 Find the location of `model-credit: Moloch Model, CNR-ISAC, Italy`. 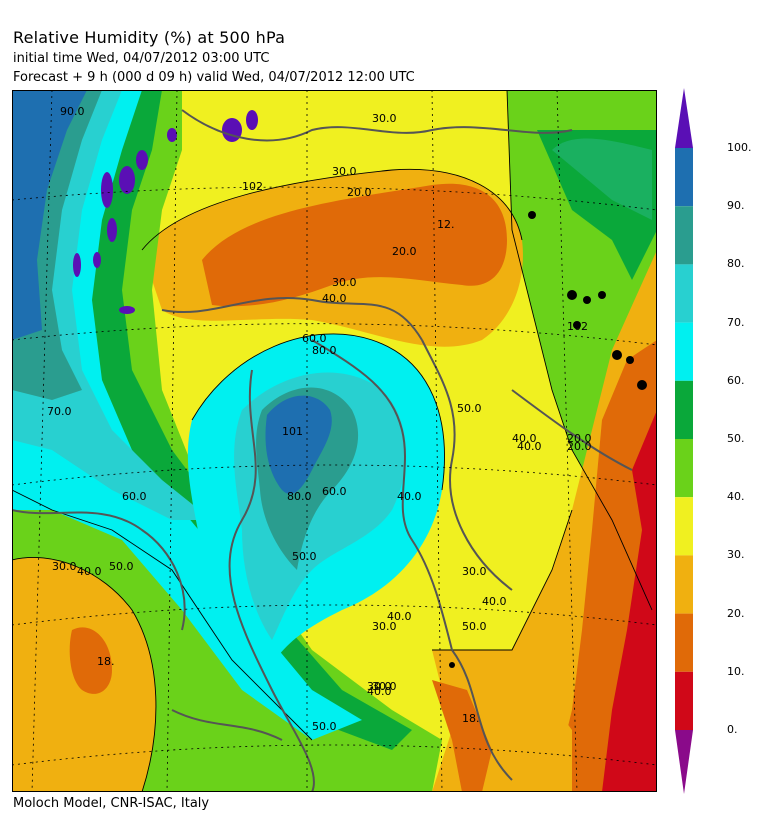

model-credit: Moloch Model, CNR-ISAC, Italy is located at coordinates (111, 803).